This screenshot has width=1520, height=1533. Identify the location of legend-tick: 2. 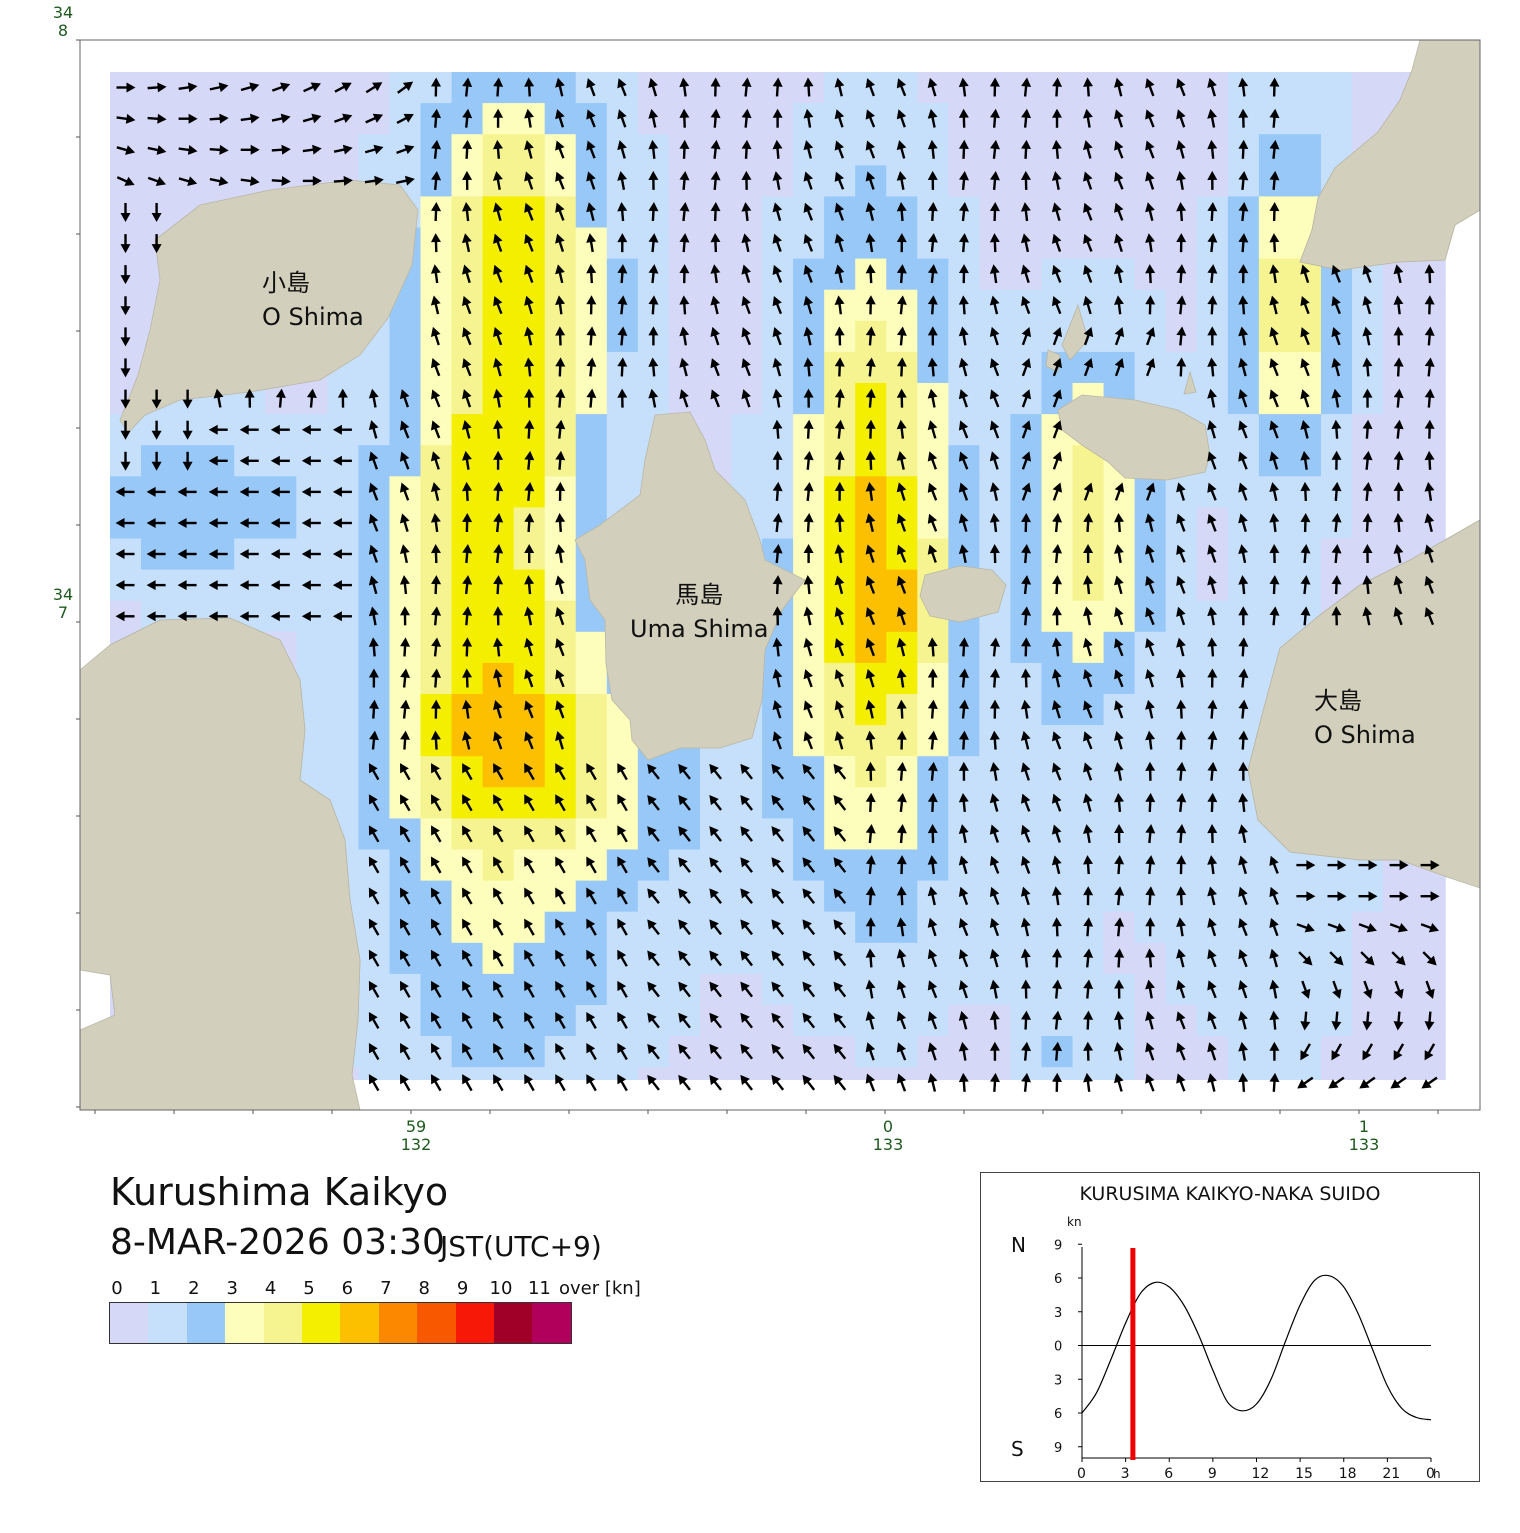
(194, 1288).